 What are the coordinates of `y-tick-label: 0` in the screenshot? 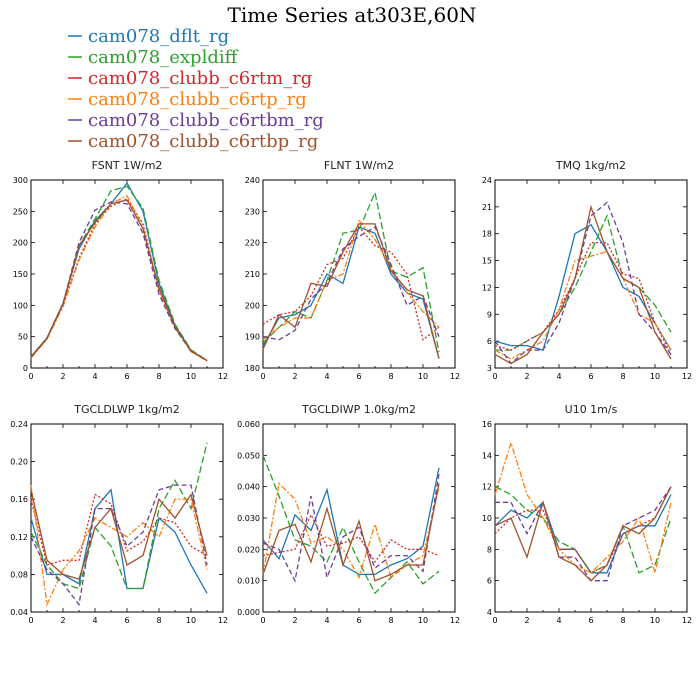 It's located at (25, 368).